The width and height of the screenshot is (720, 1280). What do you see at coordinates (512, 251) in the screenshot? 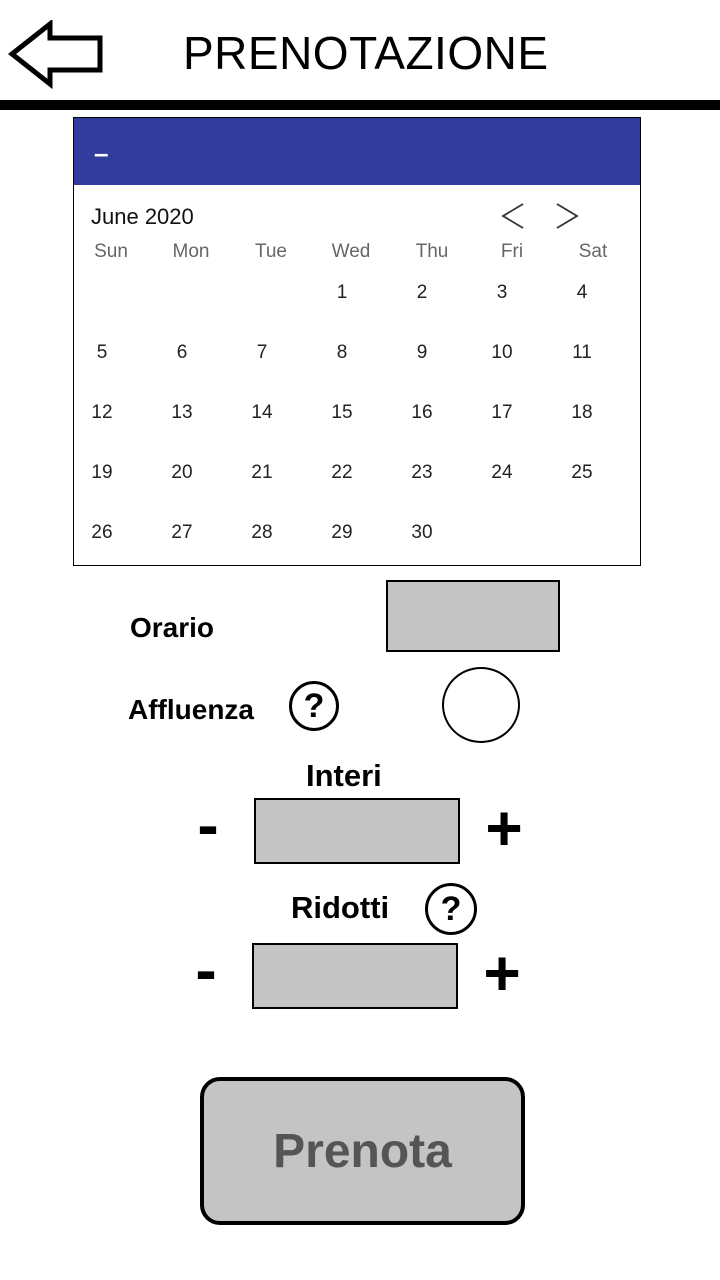
I see `weekday-label: Fri` at bounding box center [512, 251].